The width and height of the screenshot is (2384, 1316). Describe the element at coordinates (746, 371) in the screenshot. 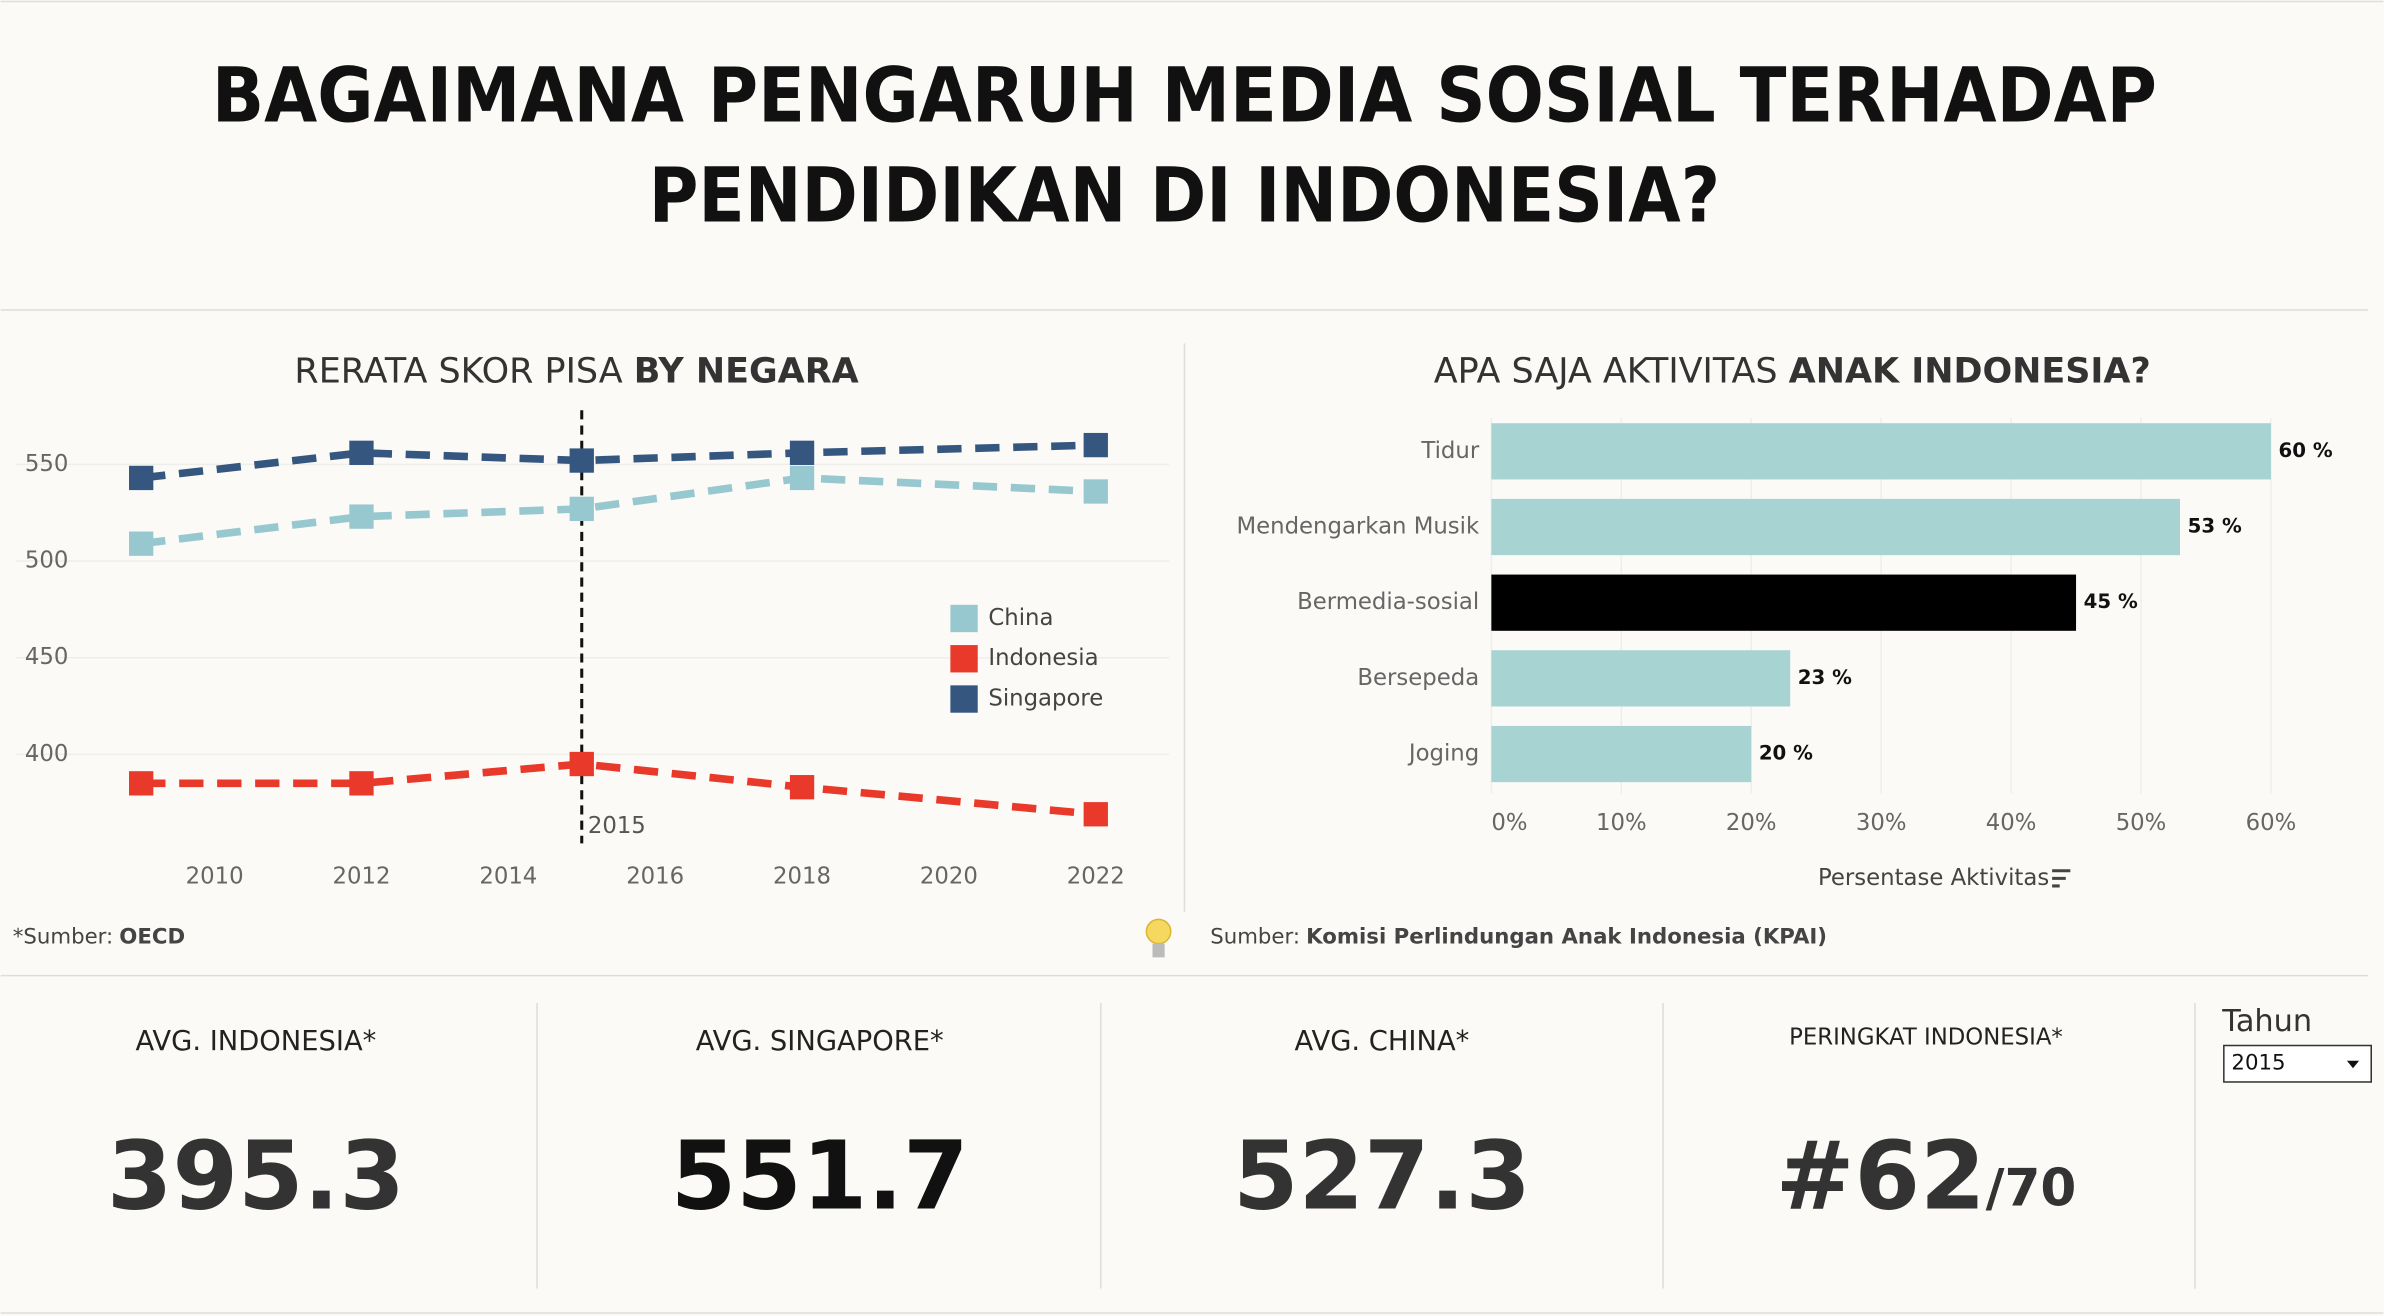

I see `title-part: BY NEGARA` at that location.